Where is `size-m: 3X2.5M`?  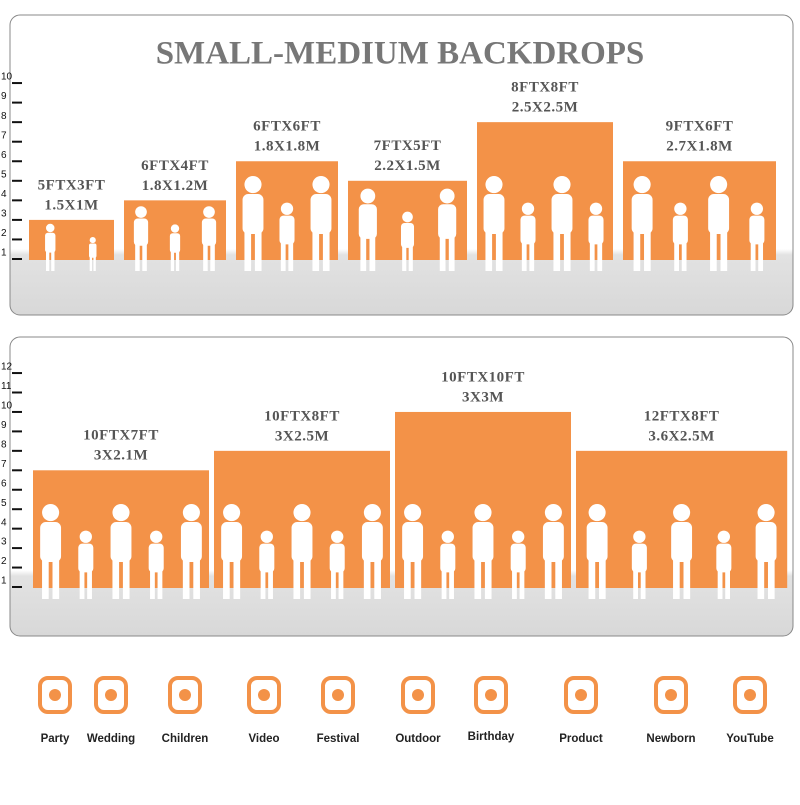
size-m: 3X2.5M is located at coordinates (302, 436).